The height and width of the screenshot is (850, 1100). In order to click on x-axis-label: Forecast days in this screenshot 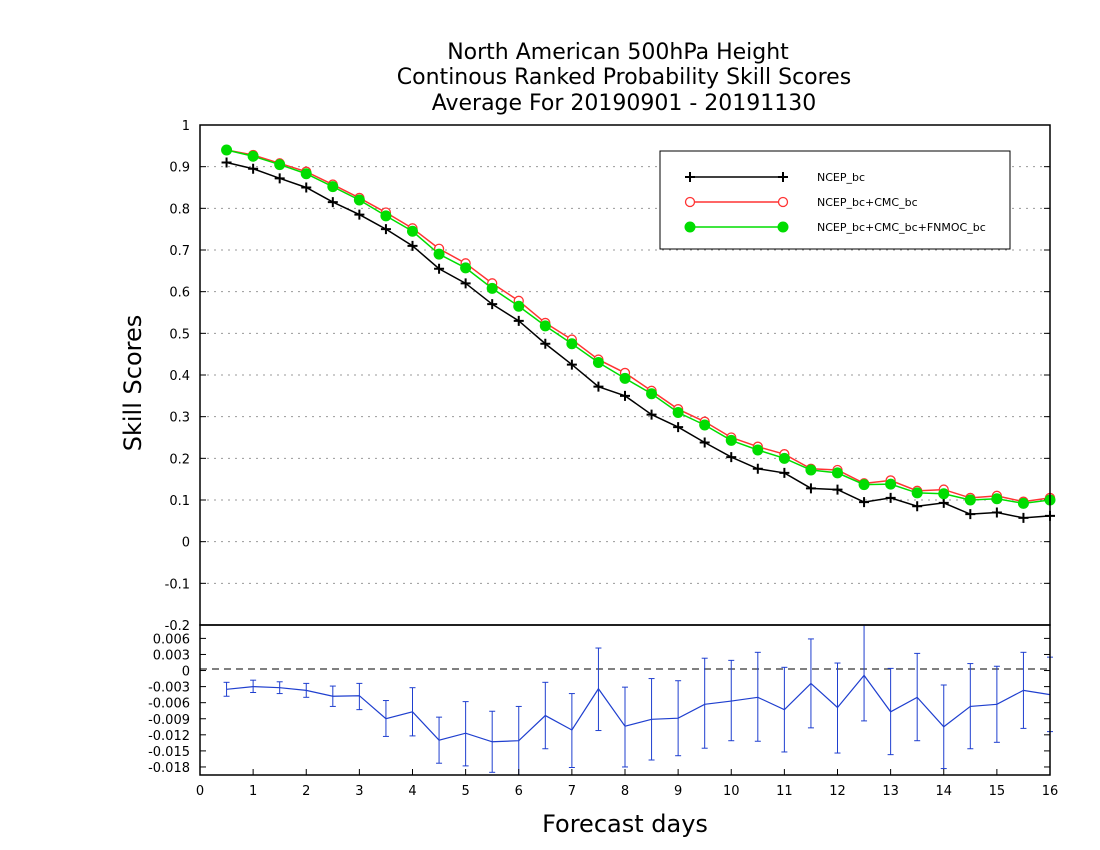, I will do `click(625, 824)`.